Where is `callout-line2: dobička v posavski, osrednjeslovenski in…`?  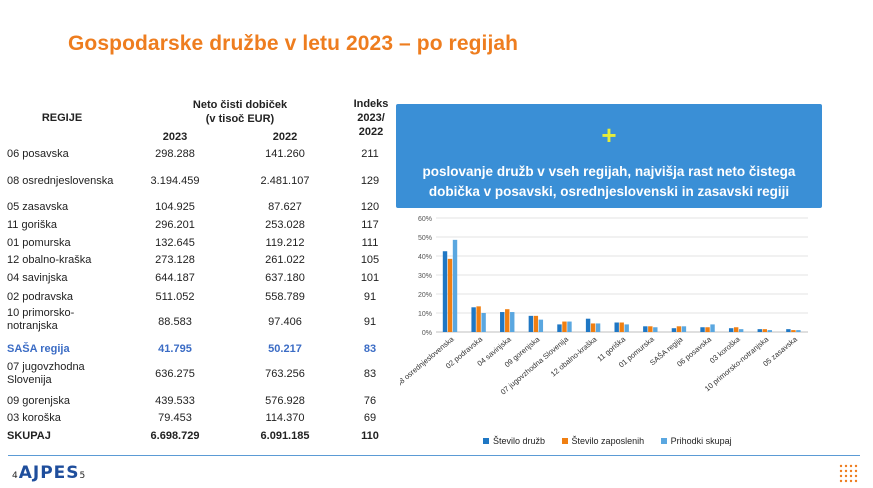 callout-line2: dobička v posavski, osrednjeslovenski in… is located at coordinates (609, 191).